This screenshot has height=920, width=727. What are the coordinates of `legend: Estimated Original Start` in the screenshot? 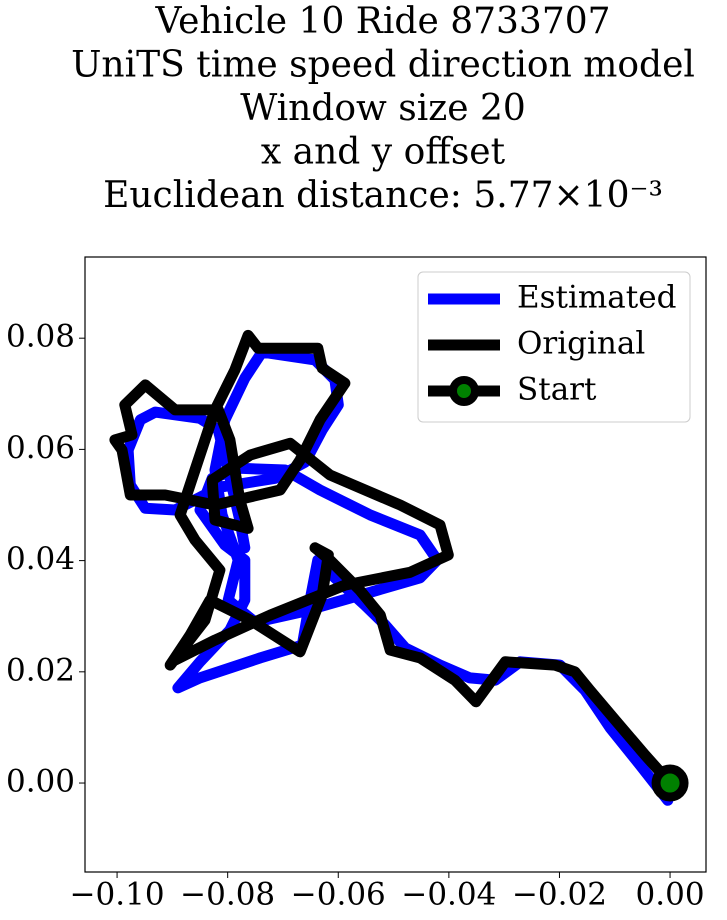 It's located at (554, 347).